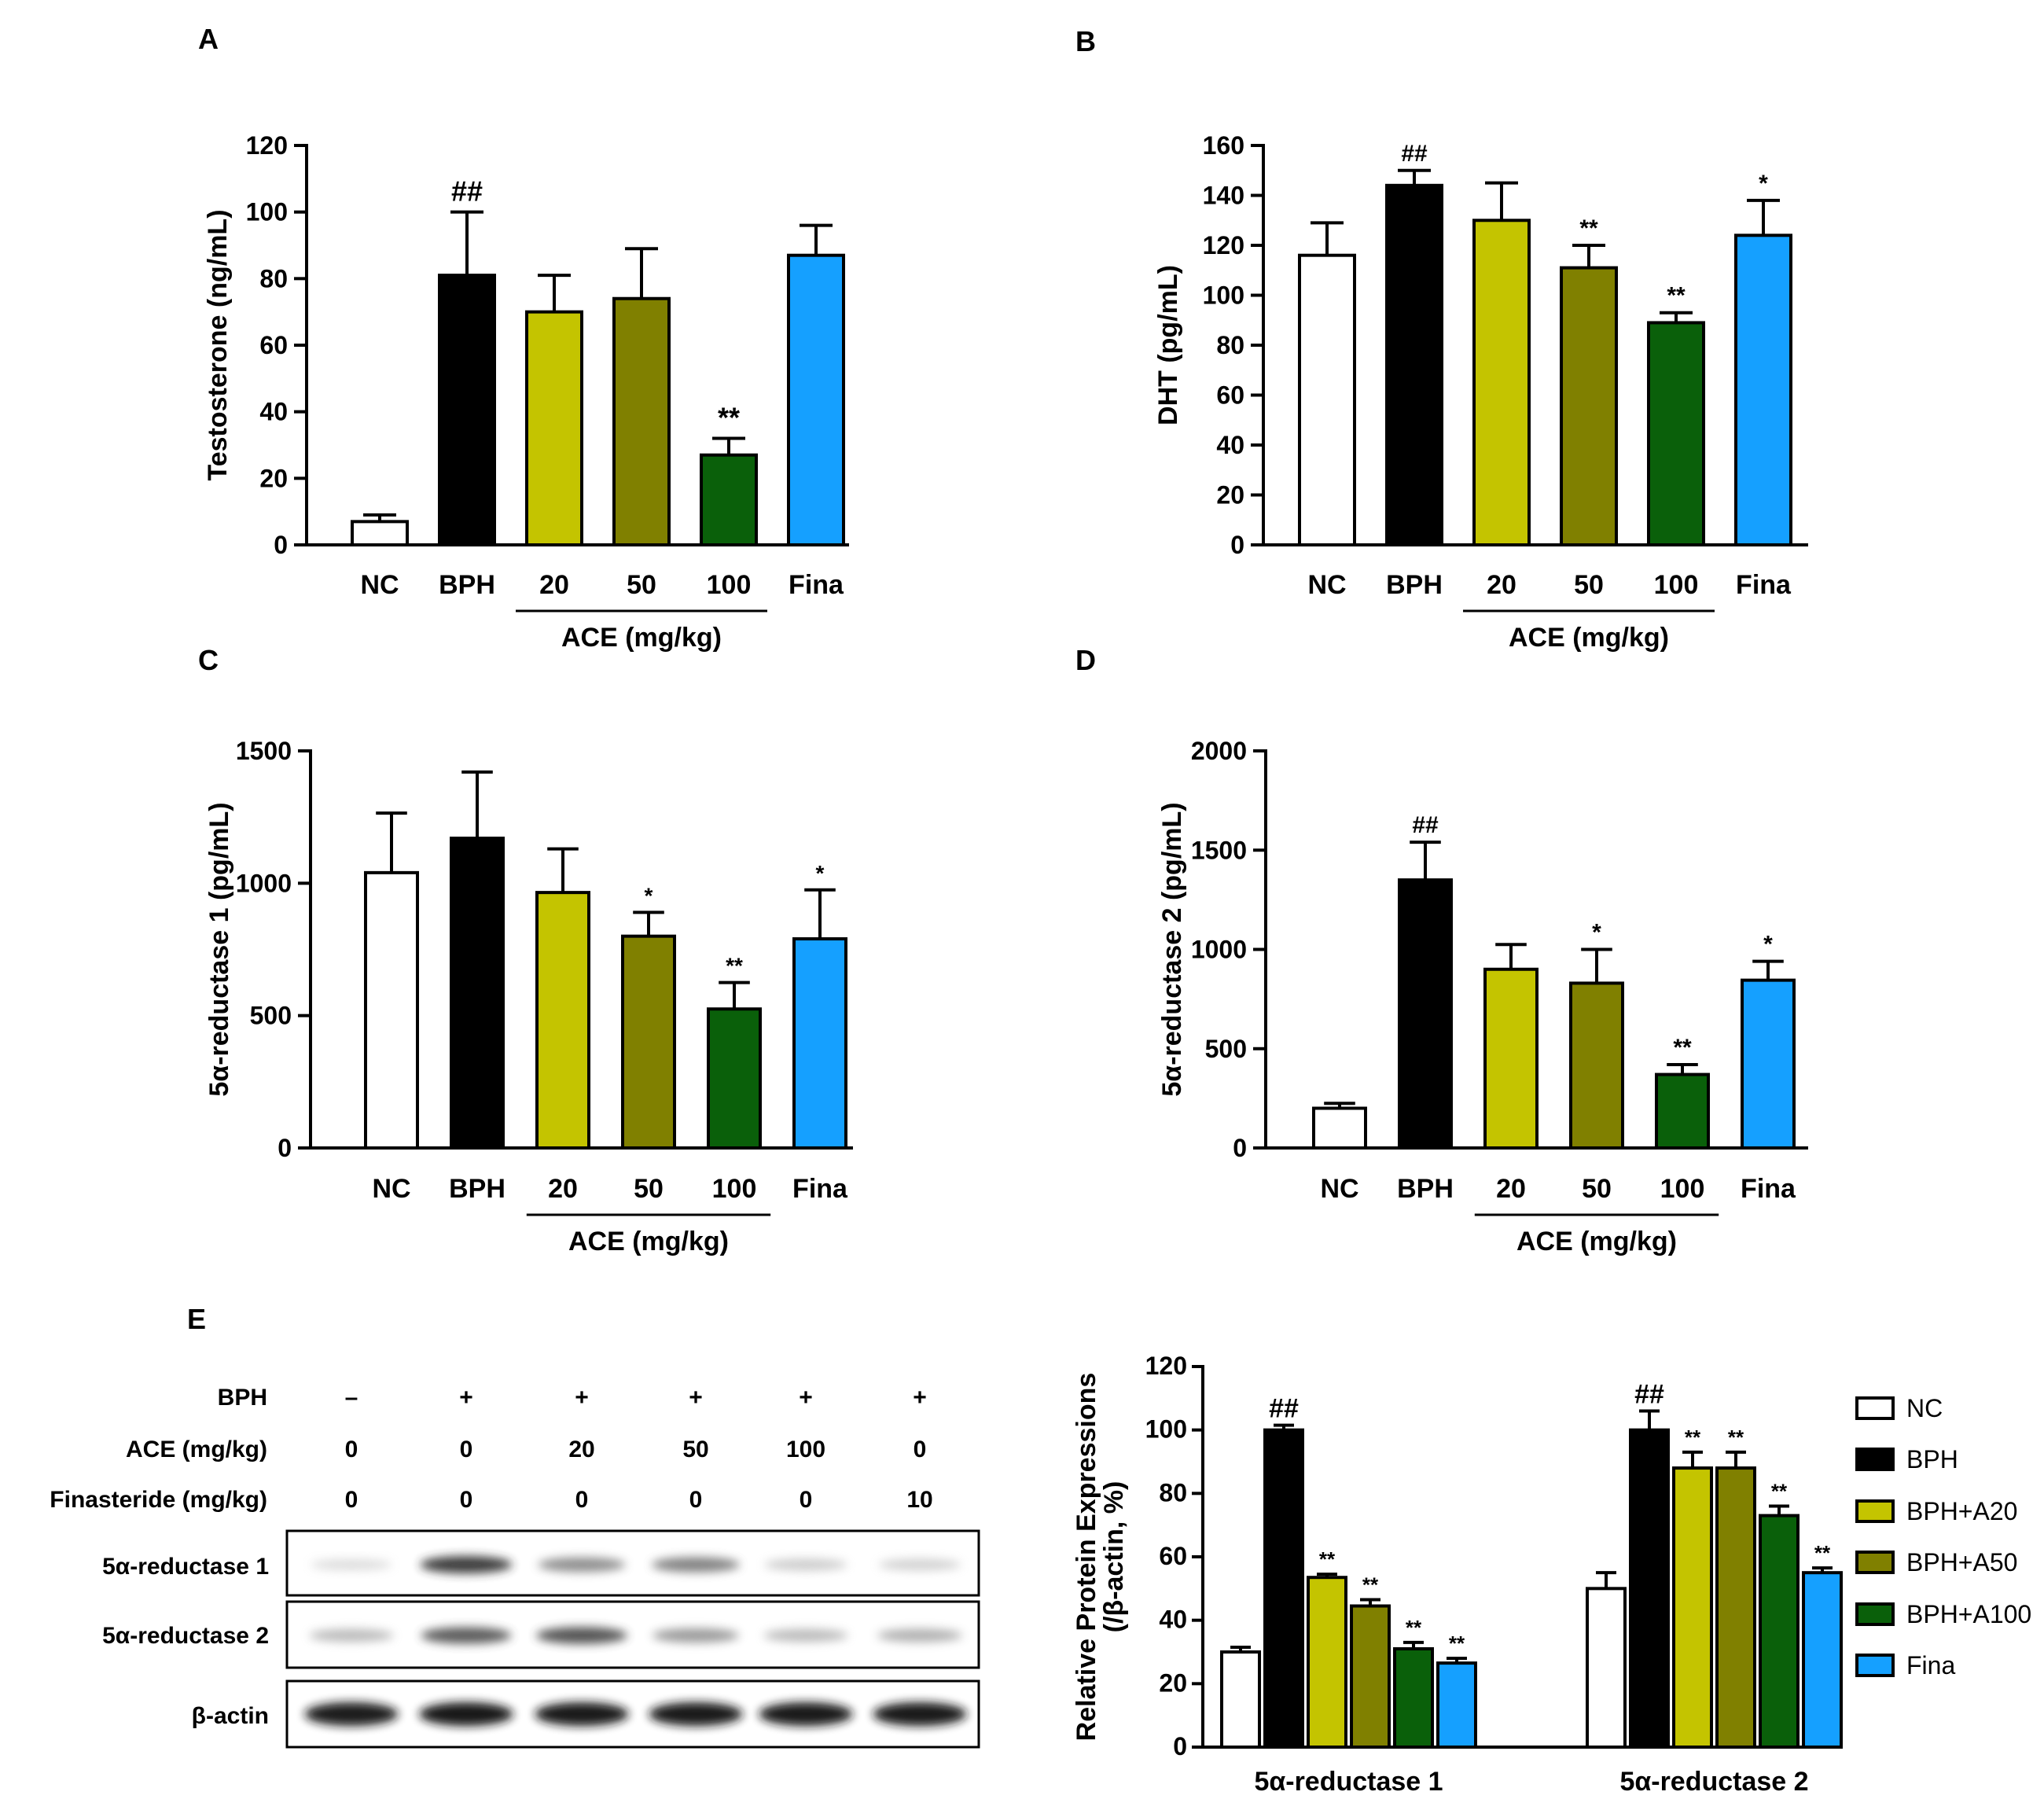  What do you see at coordinates (208, 660) in the screenshot?
I see `panel-label-c: C` at bounding box center [208, 660].